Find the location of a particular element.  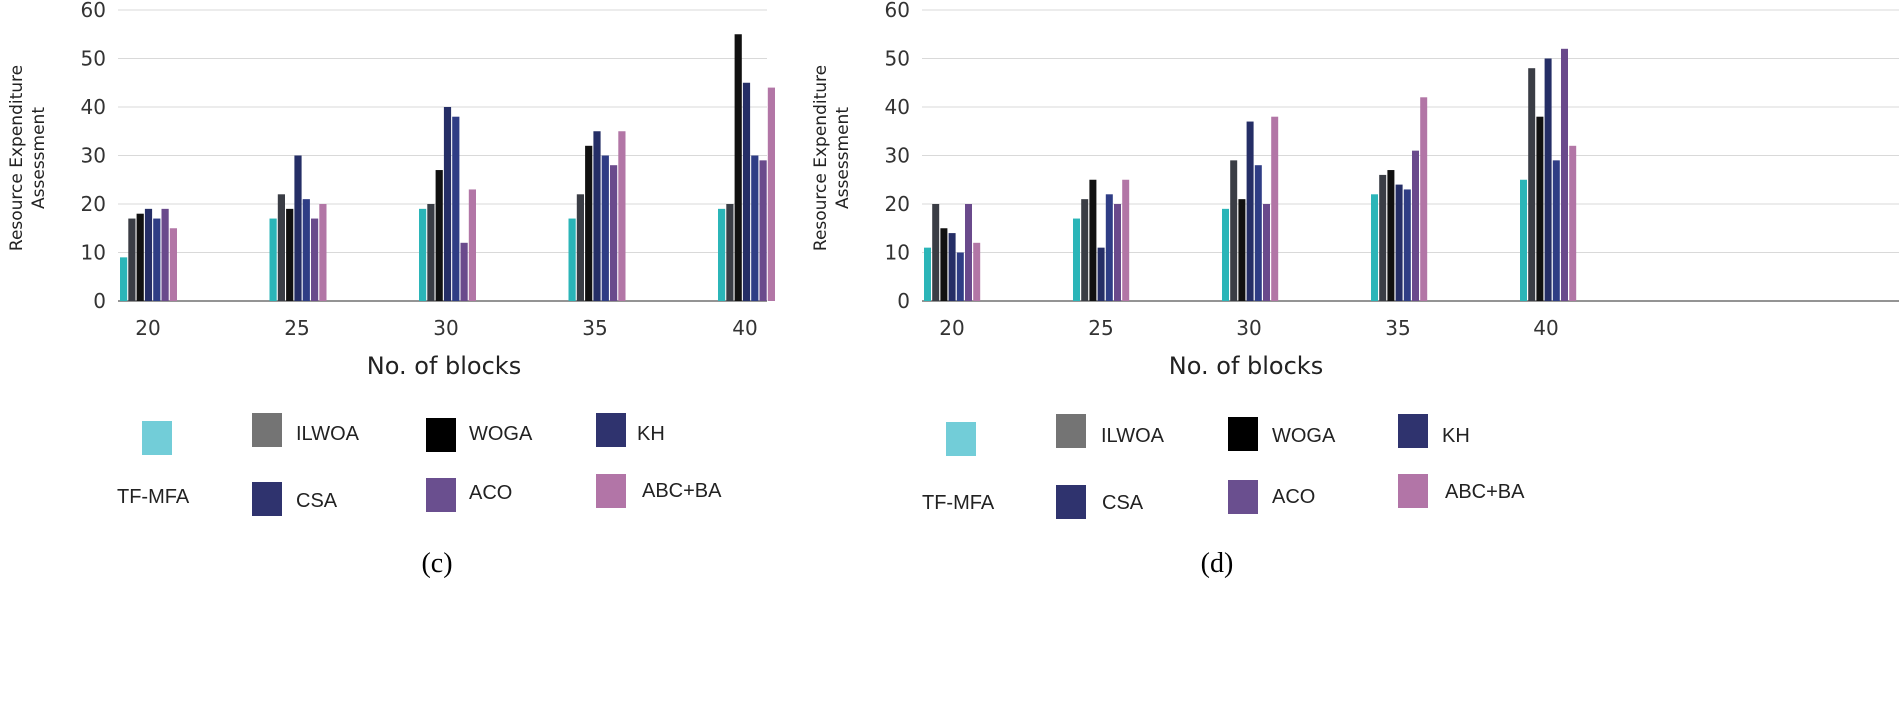

legend-label-abc-ba: ABC+BA is located at coordinates (1485, 492).